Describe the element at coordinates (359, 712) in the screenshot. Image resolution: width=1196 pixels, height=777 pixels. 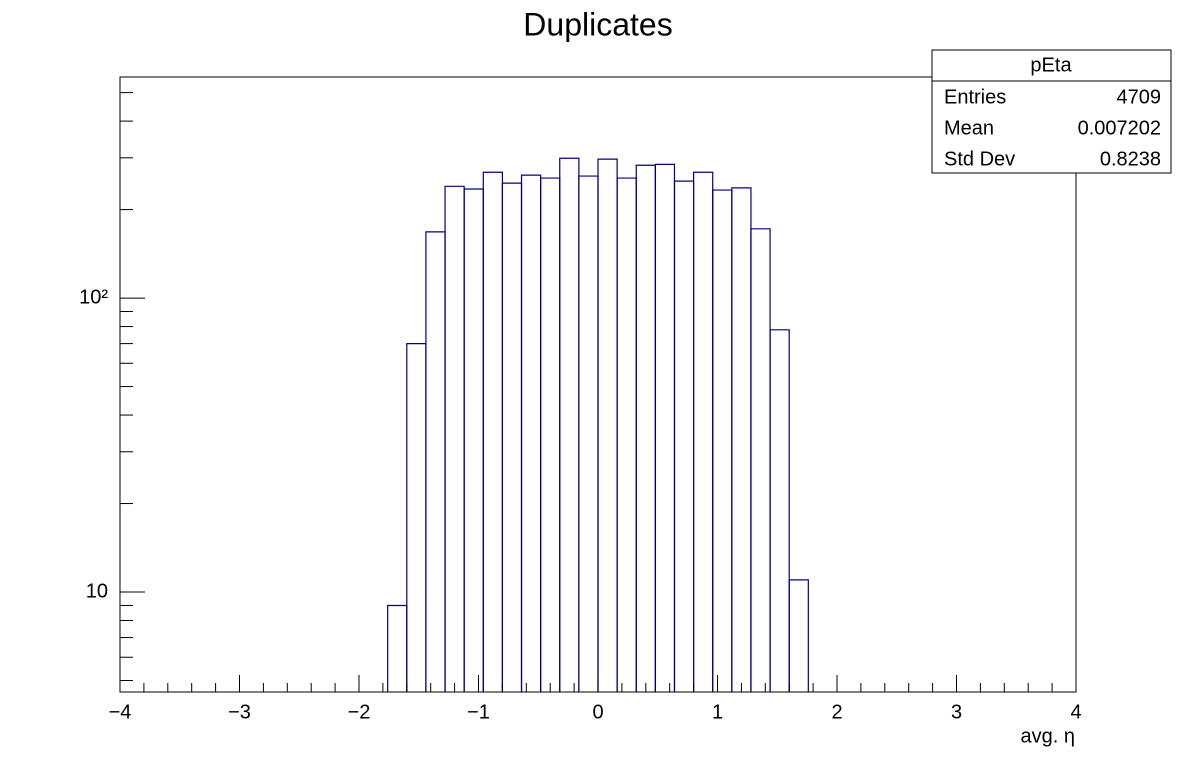
I see `x-tick-label: −2` at that location.